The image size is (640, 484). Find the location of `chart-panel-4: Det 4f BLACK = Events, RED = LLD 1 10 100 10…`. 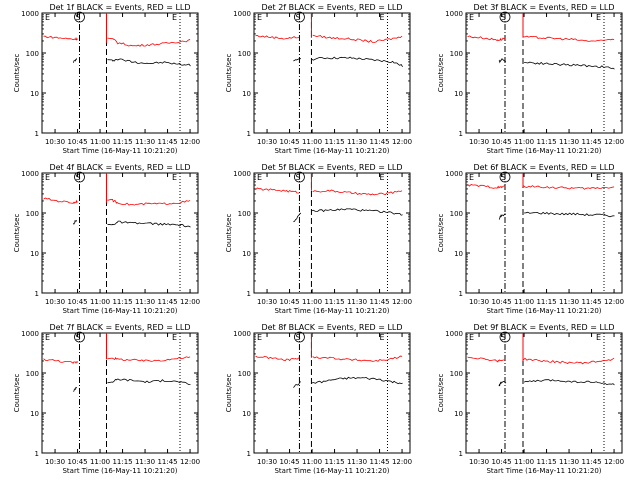

chart-panel-4: Det 4f BLACK = Events, RED = LLD 1 10 100 10… is located at coordinates (106, 239).